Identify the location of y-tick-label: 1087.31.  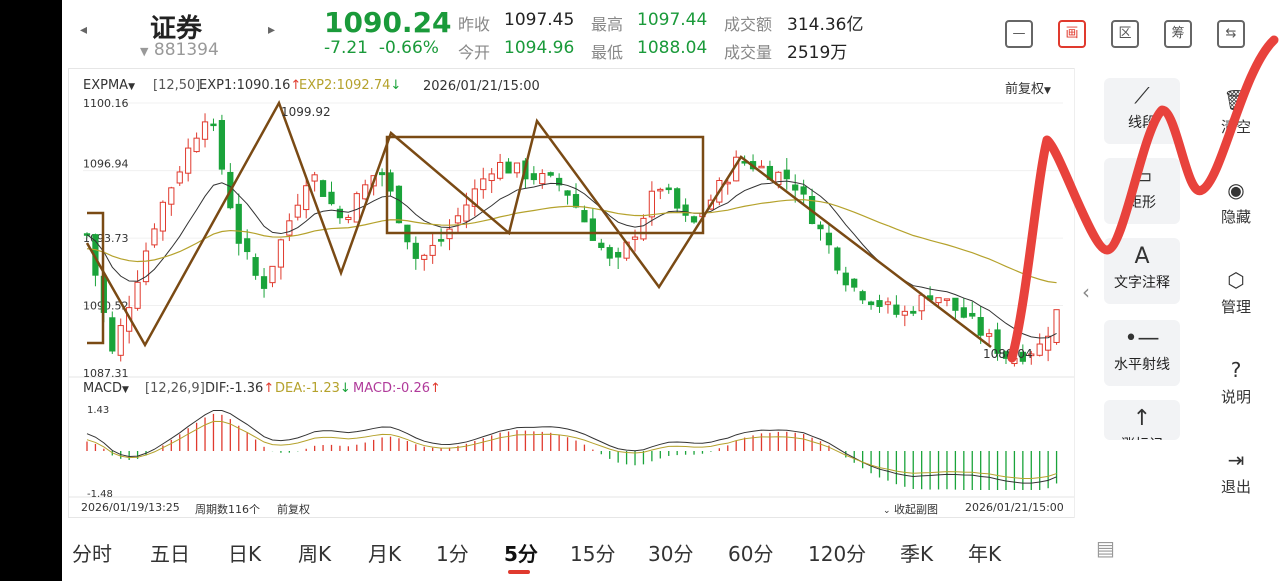
(106, 373).